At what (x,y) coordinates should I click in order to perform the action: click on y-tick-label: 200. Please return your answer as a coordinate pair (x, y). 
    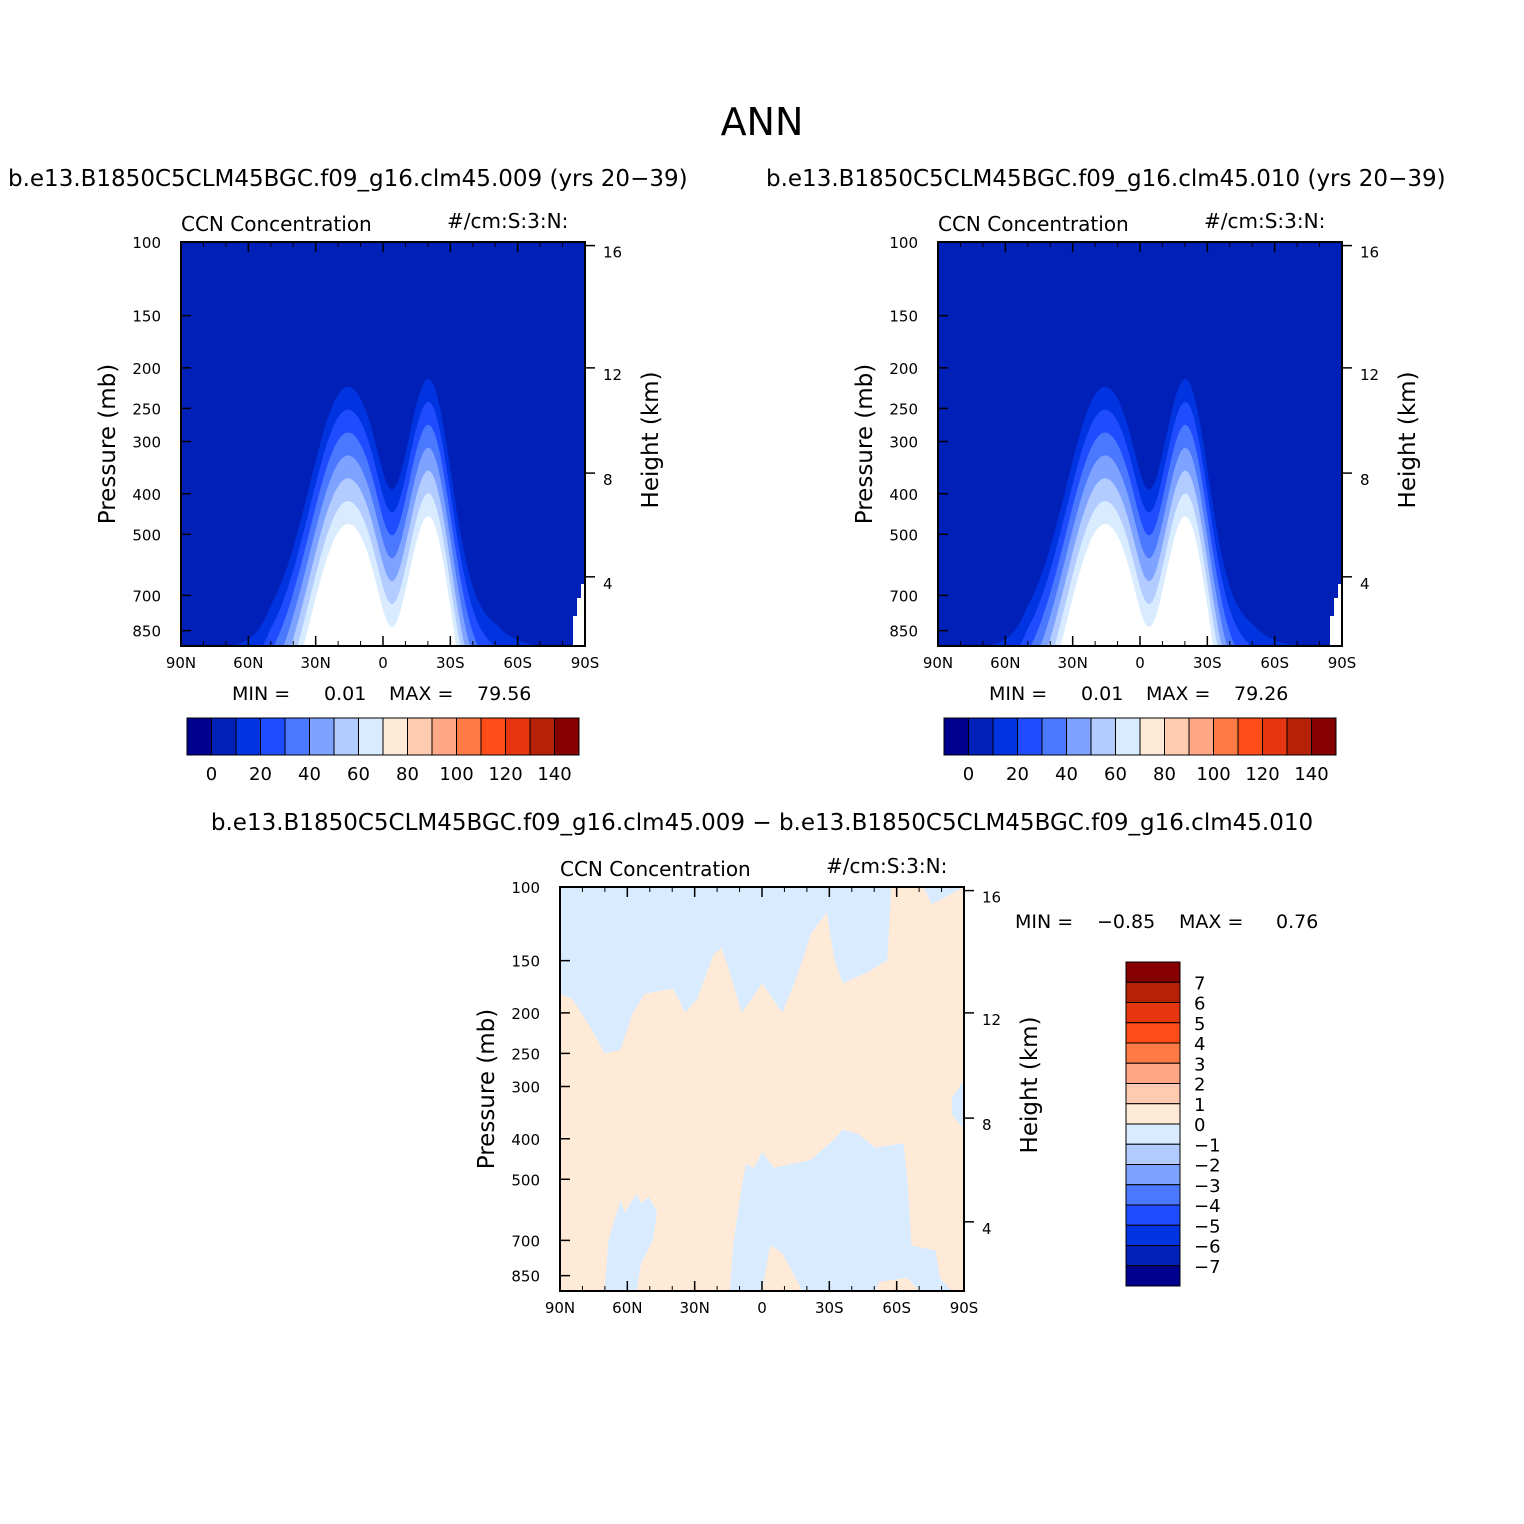
    Looking at the image, I should click on (903, 369).